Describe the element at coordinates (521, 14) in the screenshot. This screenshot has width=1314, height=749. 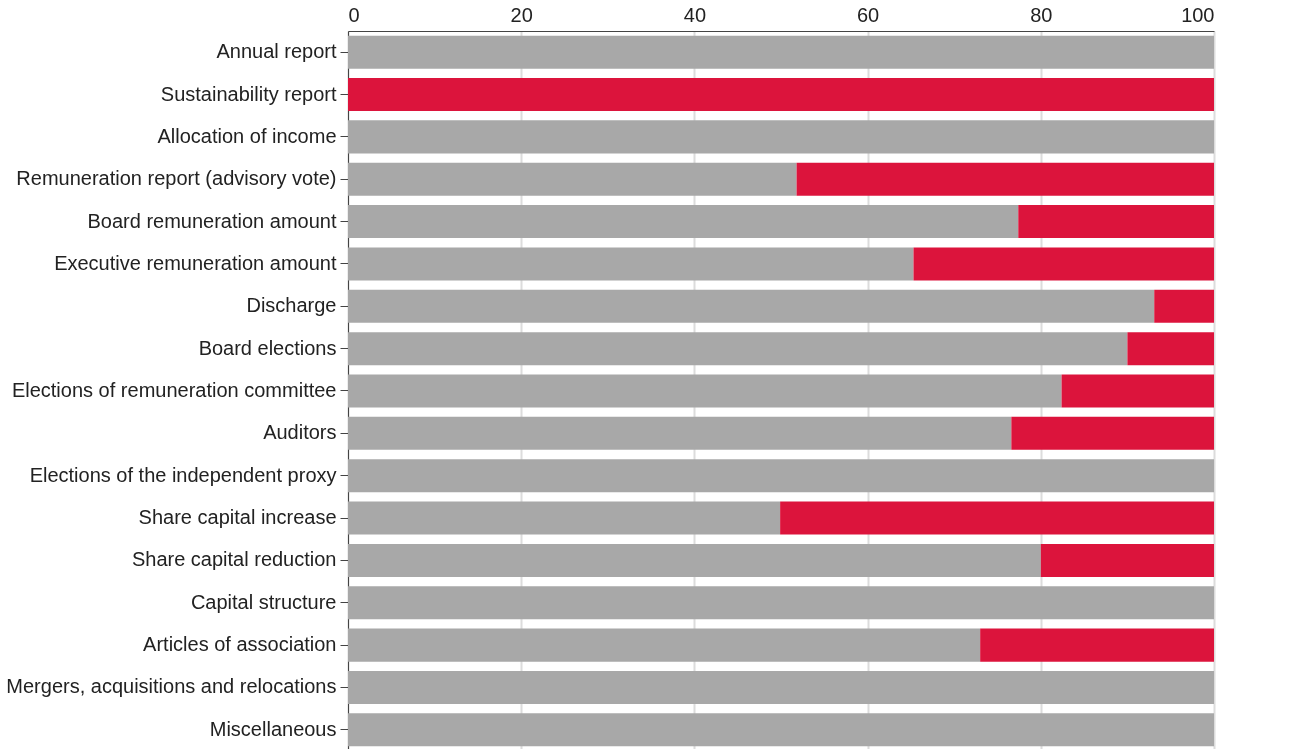
I see `x-tick-label: 20` at that location.